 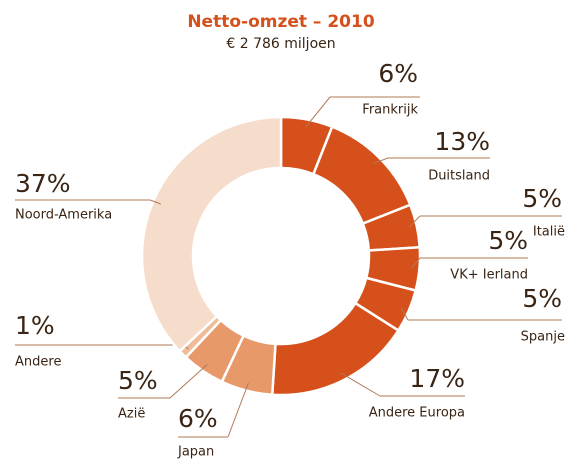 What do you see at coordinates (131, 414) in the screenshot?
I see `category-label: Azië` at bounding box center [131, 414].